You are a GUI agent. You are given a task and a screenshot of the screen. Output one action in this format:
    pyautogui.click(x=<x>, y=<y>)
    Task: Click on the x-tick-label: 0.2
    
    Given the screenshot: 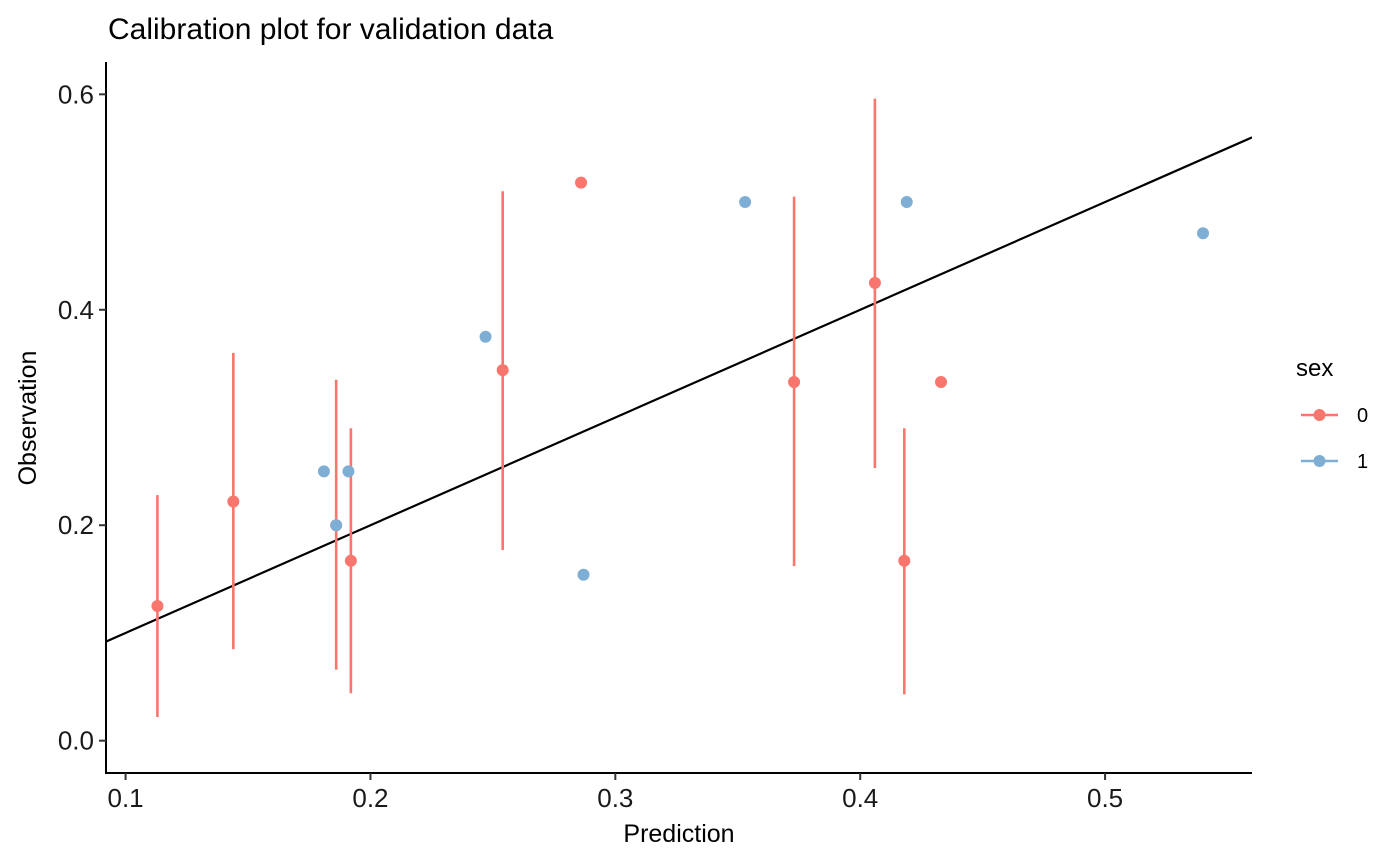 What is the action you would take?
    pyautogui.click(x=370, y=798)
    